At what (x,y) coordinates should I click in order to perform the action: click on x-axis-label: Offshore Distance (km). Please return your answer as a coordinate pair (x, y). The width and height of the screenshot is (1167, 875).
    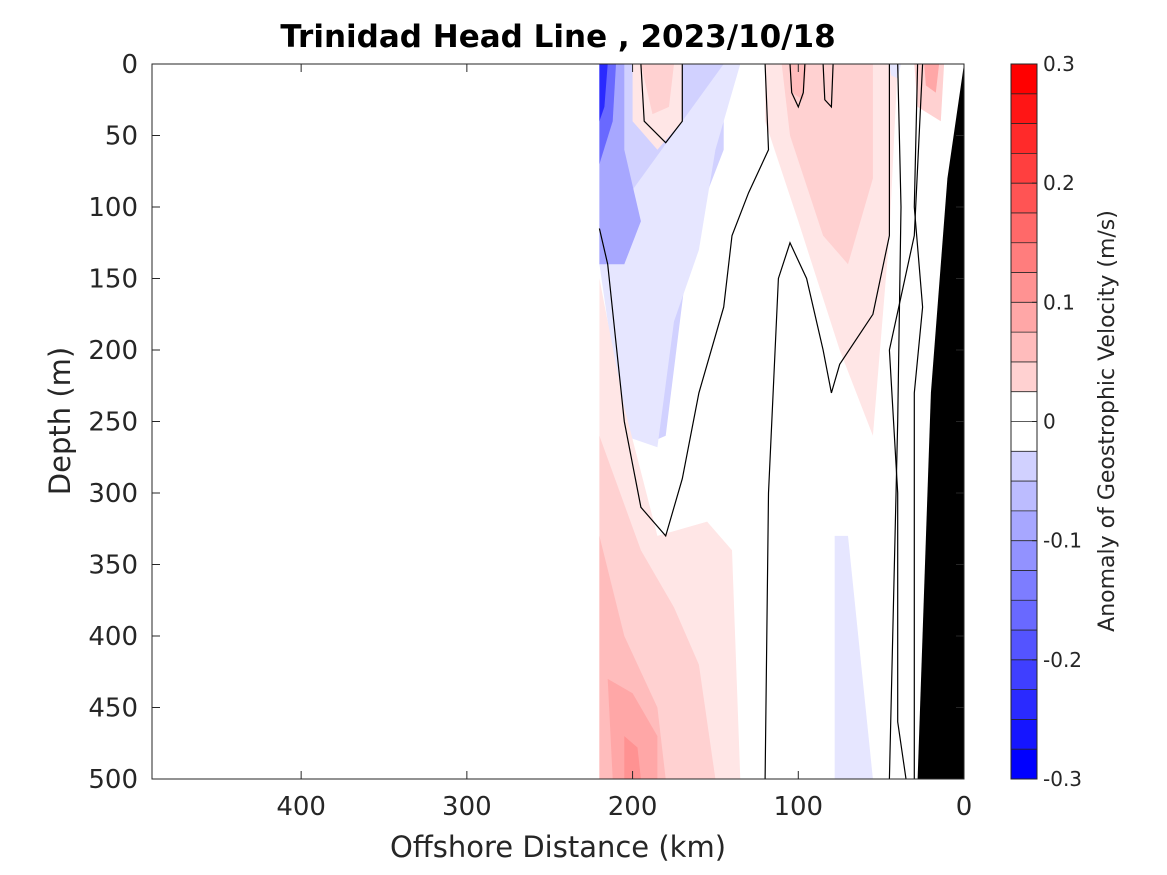
    Looking at the image, I should click on (558, 847).